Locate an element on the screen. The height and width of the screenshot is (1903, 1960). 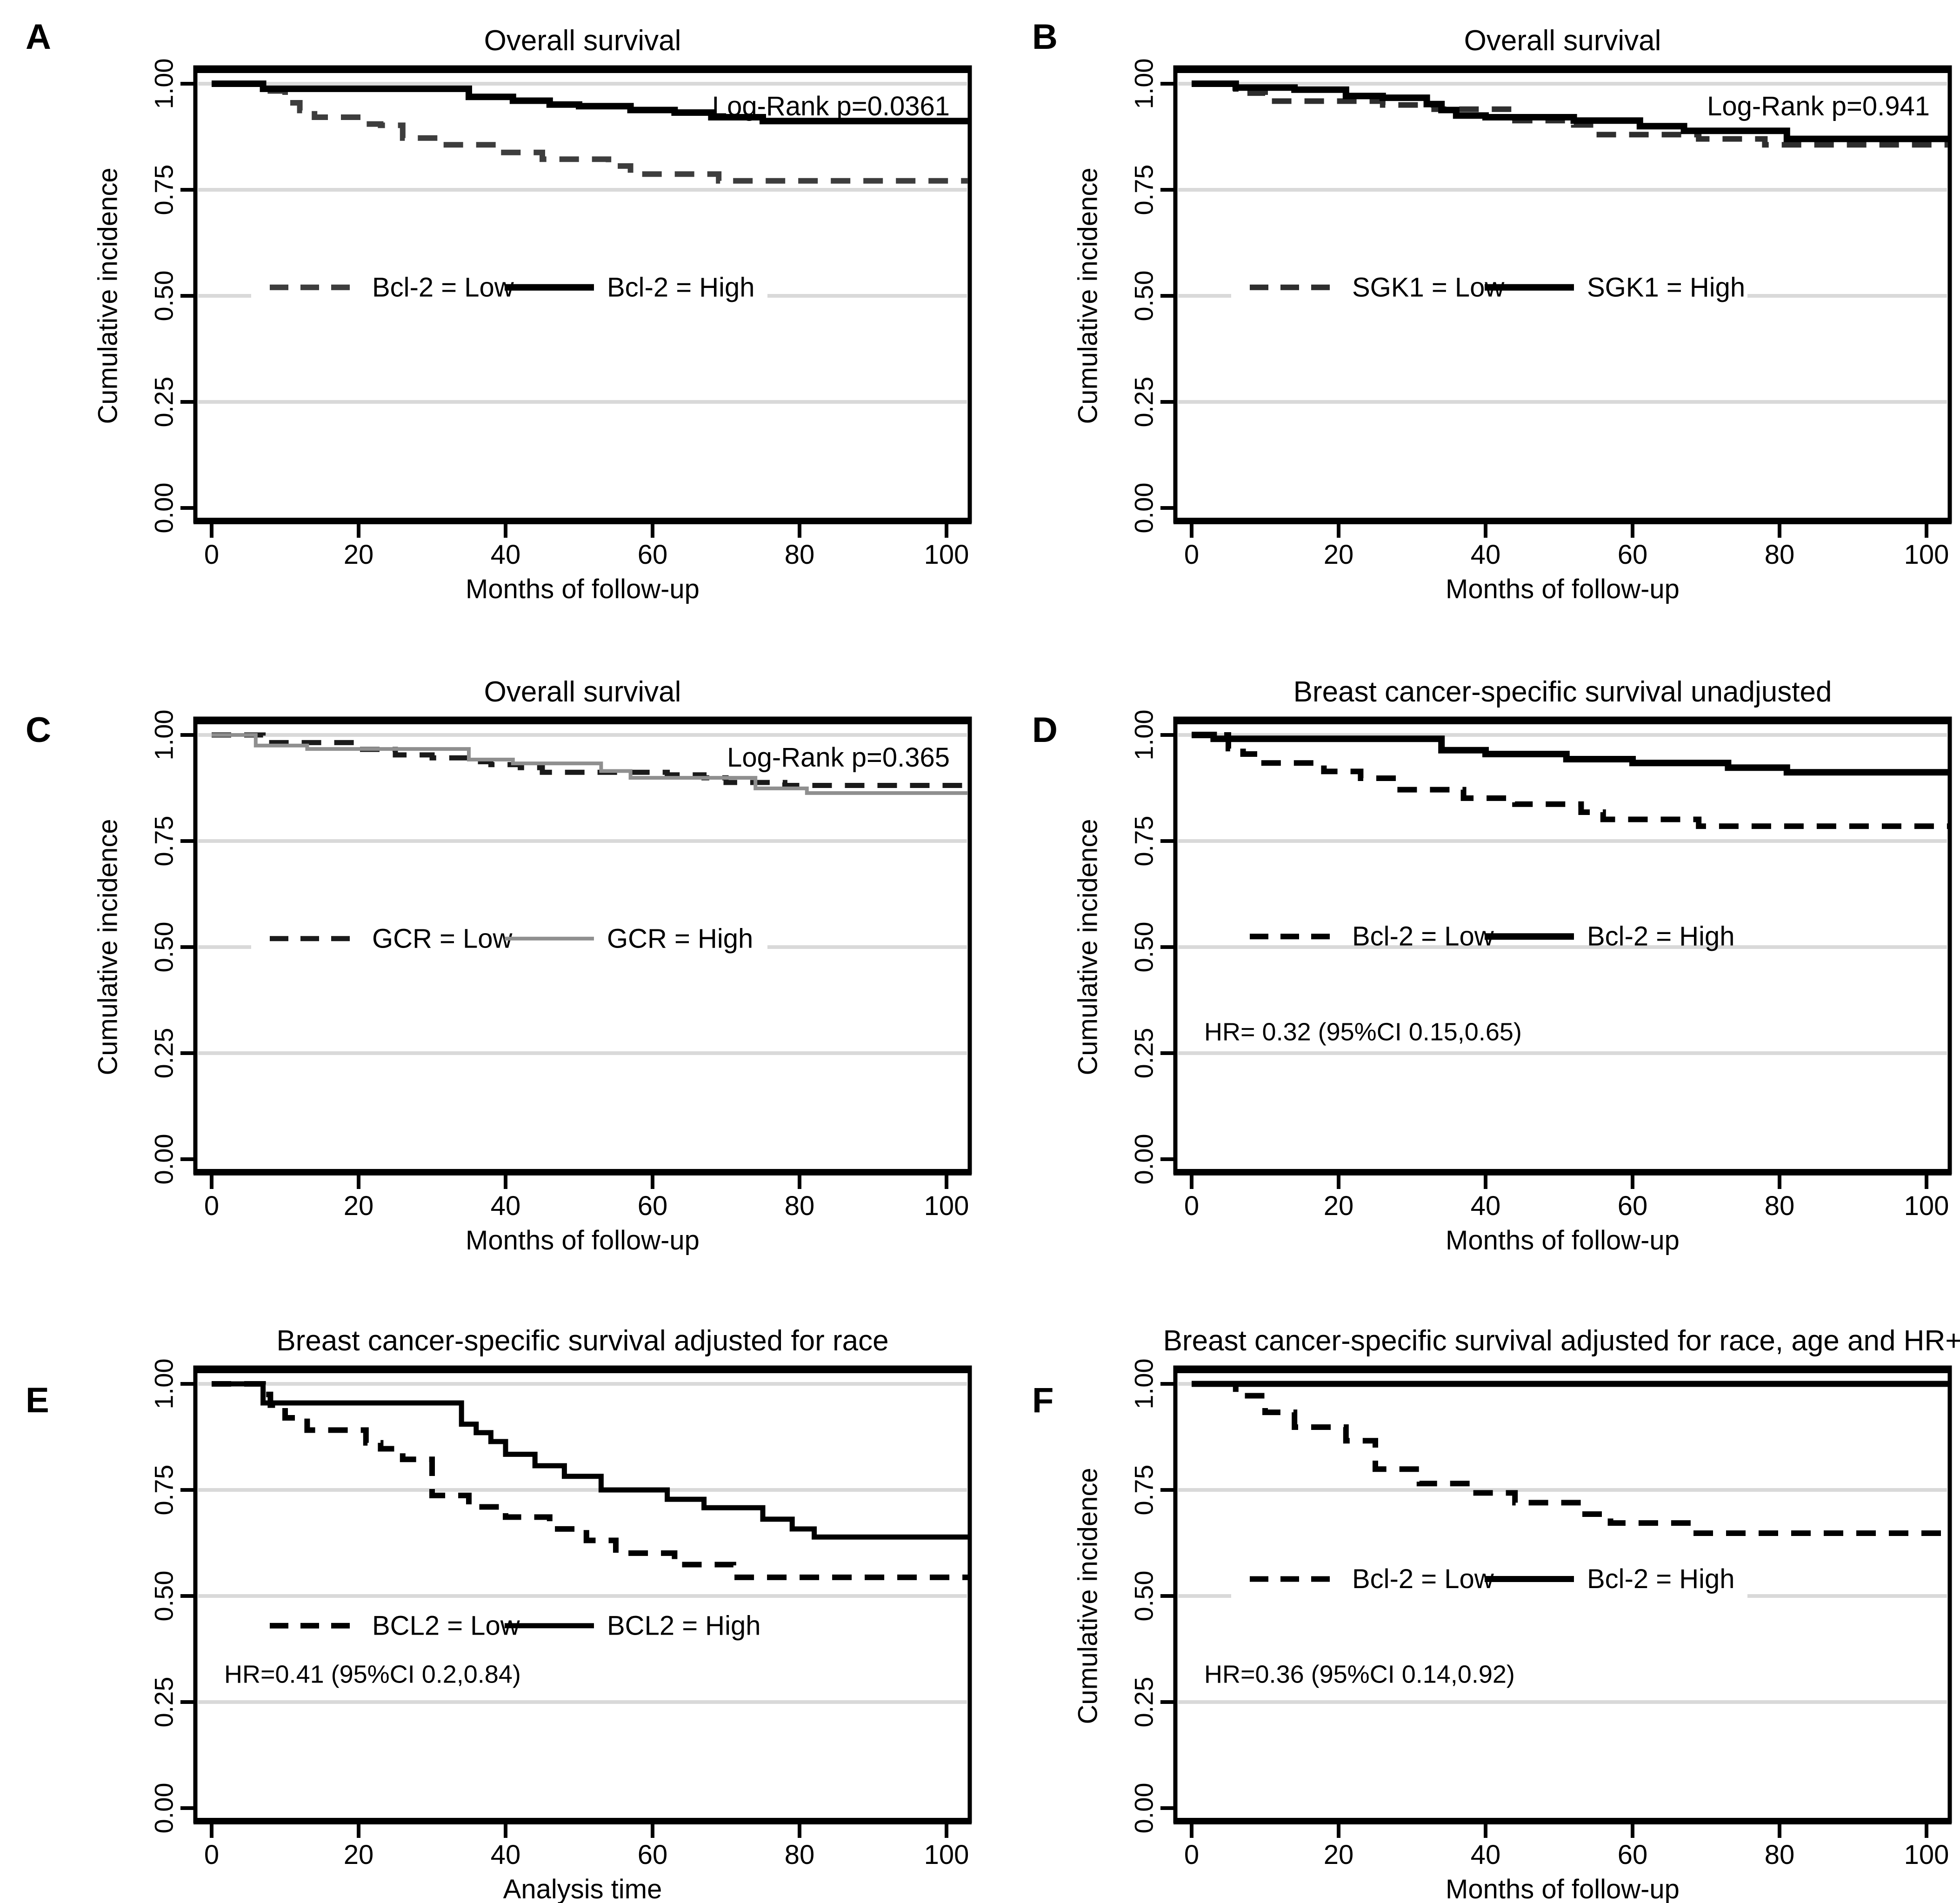
panel-letter-a: A is located at coordinates (38, 37).